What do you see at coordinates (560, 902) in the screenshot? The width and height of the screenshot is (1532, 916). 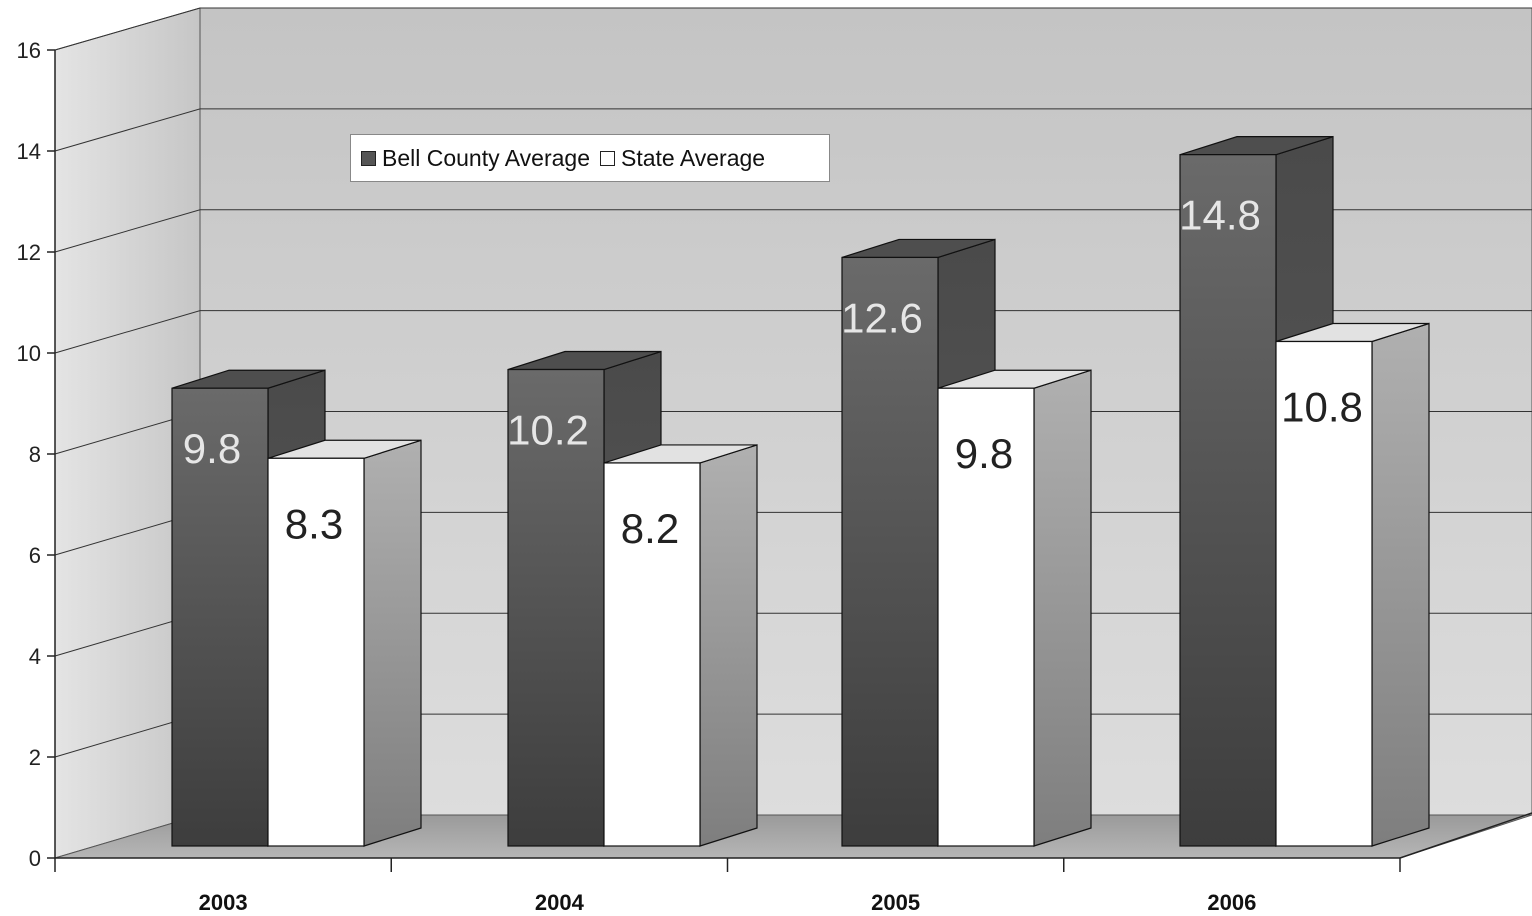 I see `x-tick-label: 2004` at bounding box center [560, 902].